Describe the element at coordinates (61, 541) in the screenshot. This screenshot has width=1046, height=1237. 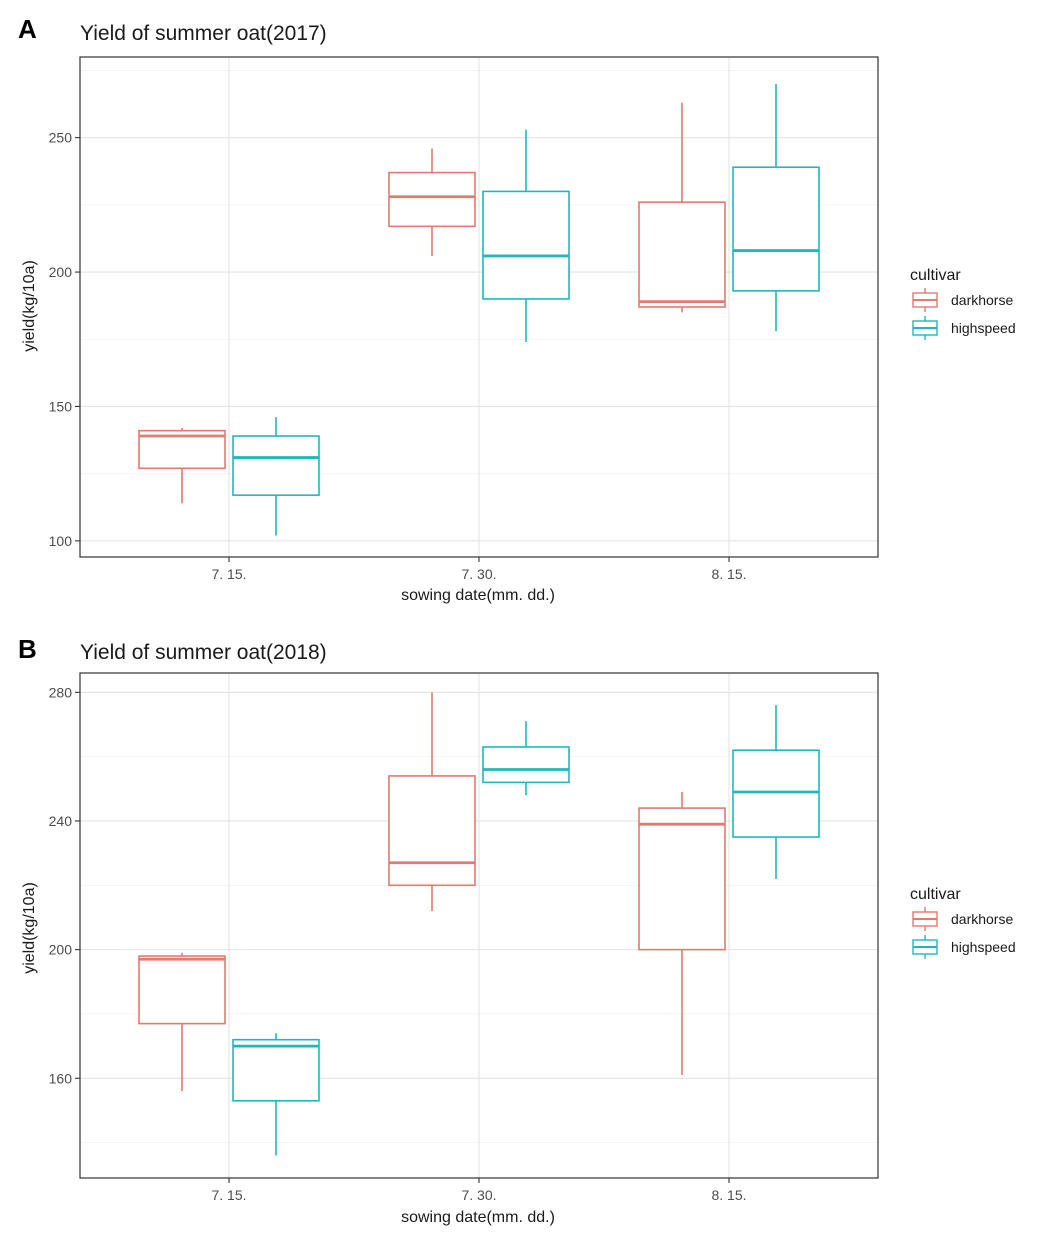
I see `y-tick-label-a: 100` at that location.